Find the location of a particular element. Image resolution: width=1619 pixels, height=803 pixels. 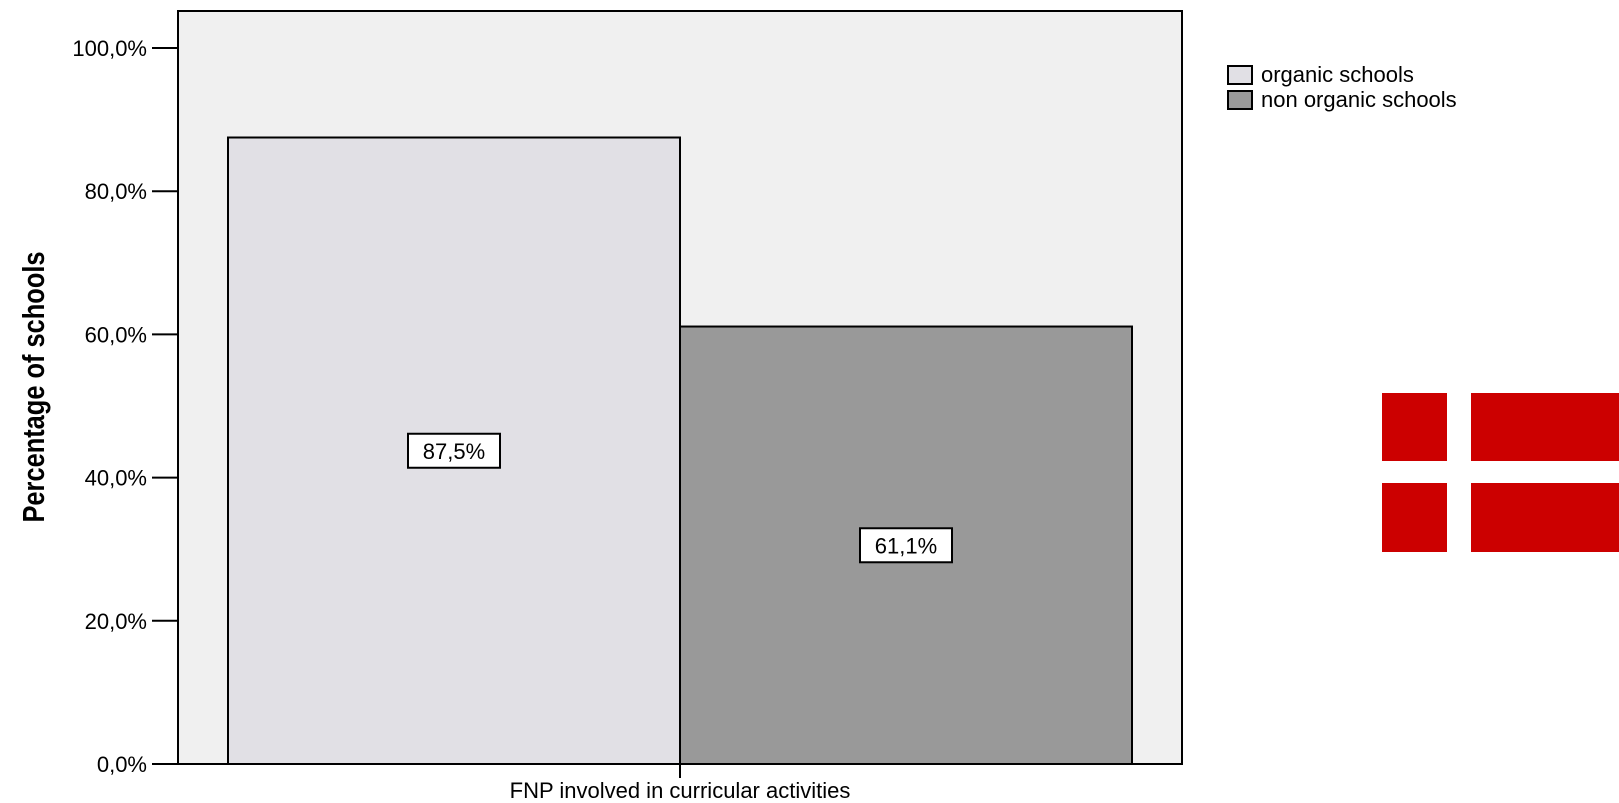

legend-label: organic schools is located at coordinates (1337, 74).